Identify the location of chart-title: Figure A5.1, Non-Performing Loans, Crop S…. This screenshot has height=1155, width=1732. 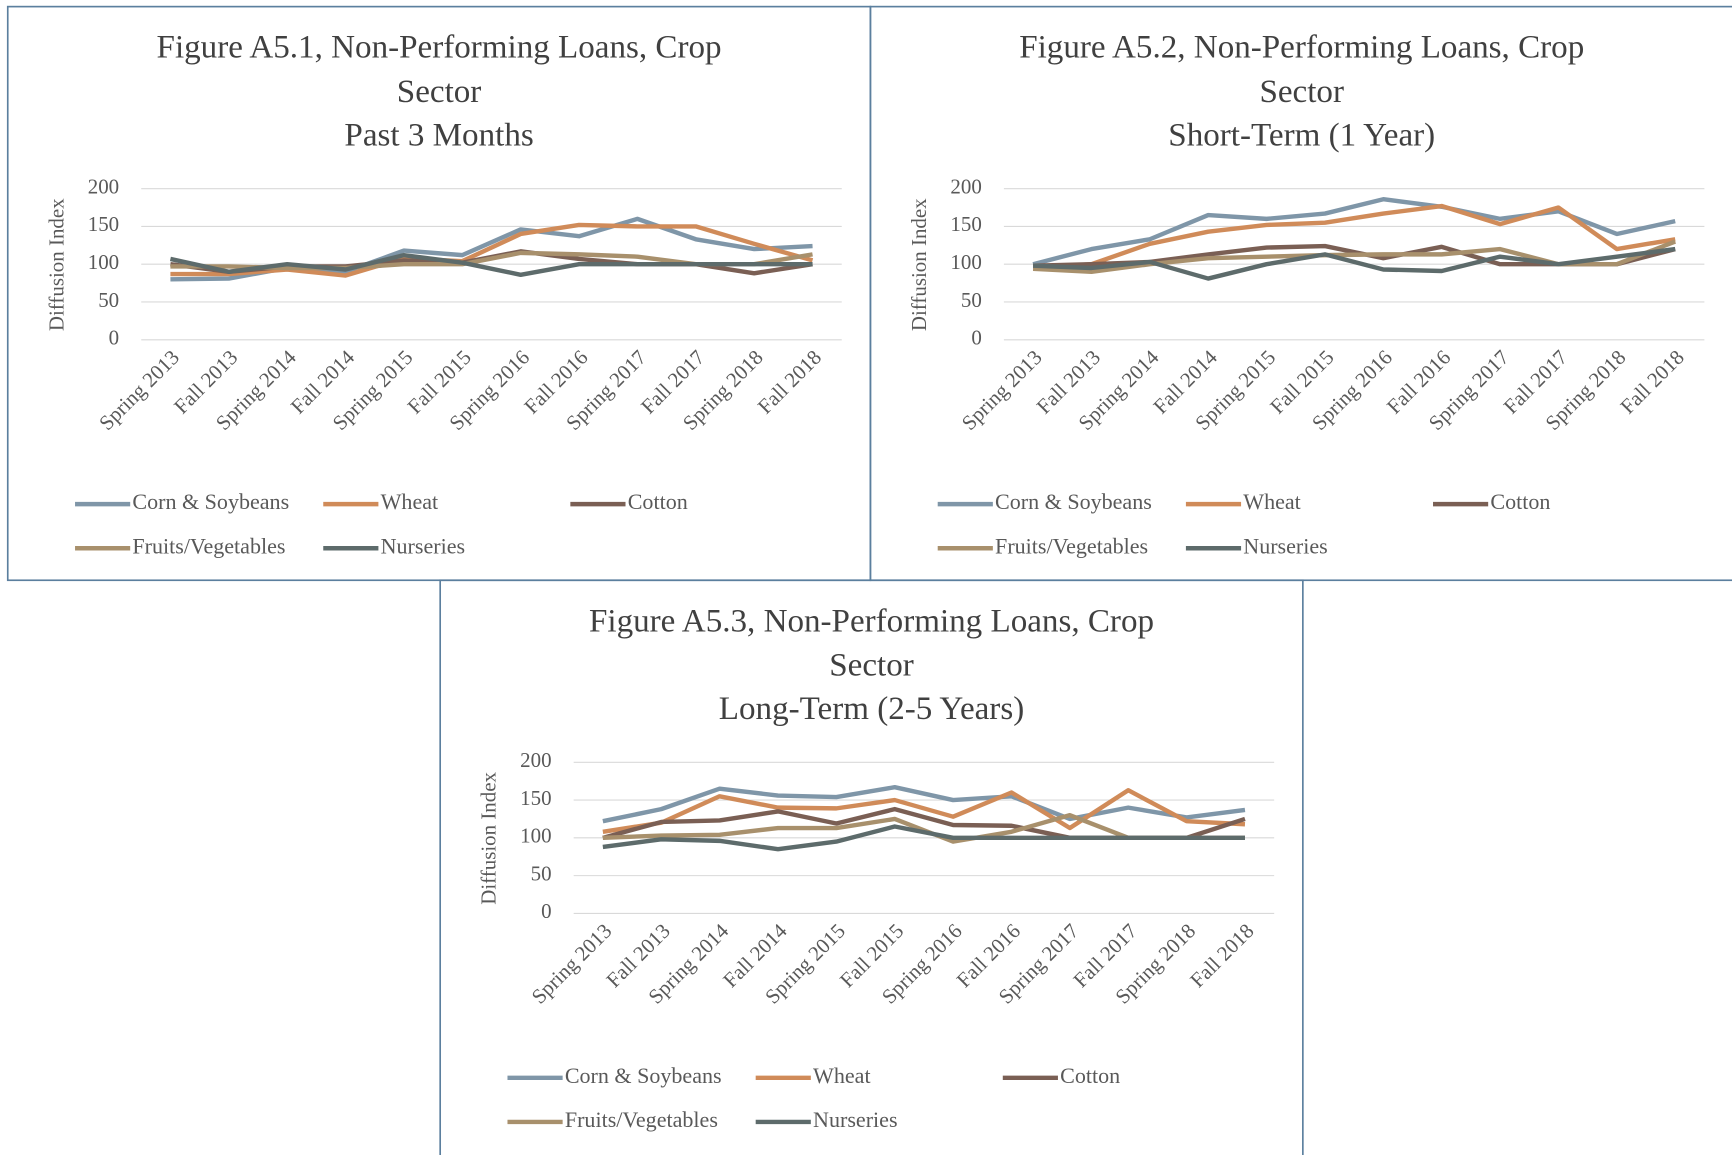
(439, 69).